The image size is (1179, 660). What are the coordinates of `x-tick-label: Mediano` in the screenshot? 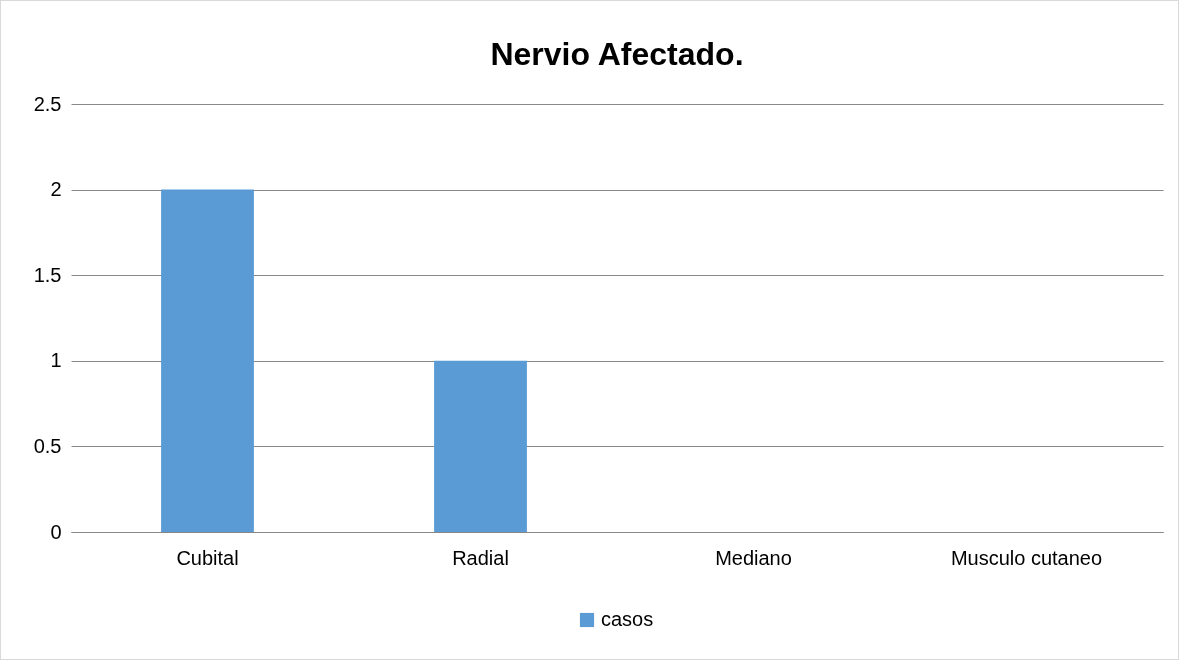 It's located at (753, 557).